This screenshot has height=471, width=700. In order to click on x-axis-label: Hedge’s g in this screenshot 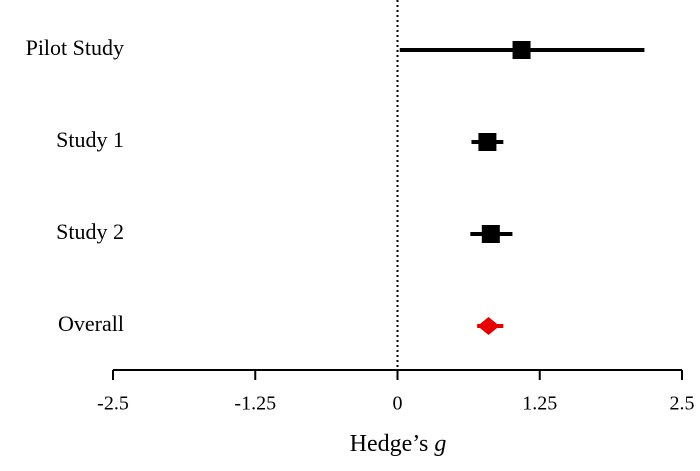, I will do `click(398, 444)`.